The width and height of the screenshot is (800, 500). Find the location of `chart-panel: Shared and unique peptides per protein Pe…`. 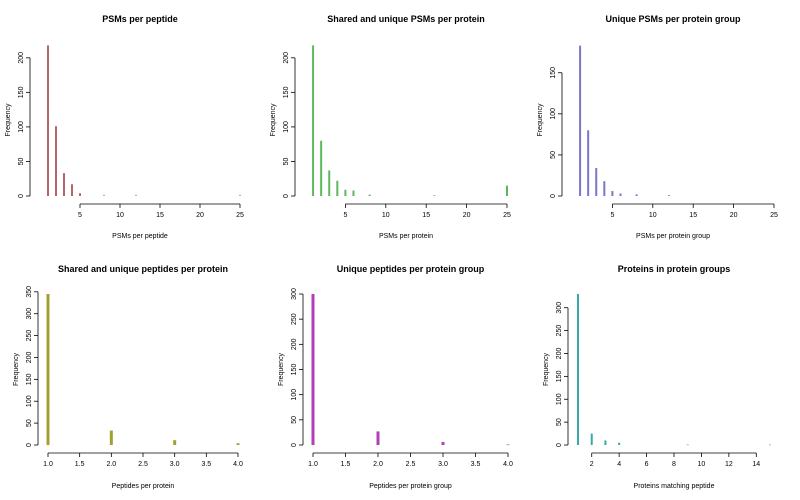

chart-panel: Shared and unique peptides per protein Pe… is located at coordinates (128, 377).